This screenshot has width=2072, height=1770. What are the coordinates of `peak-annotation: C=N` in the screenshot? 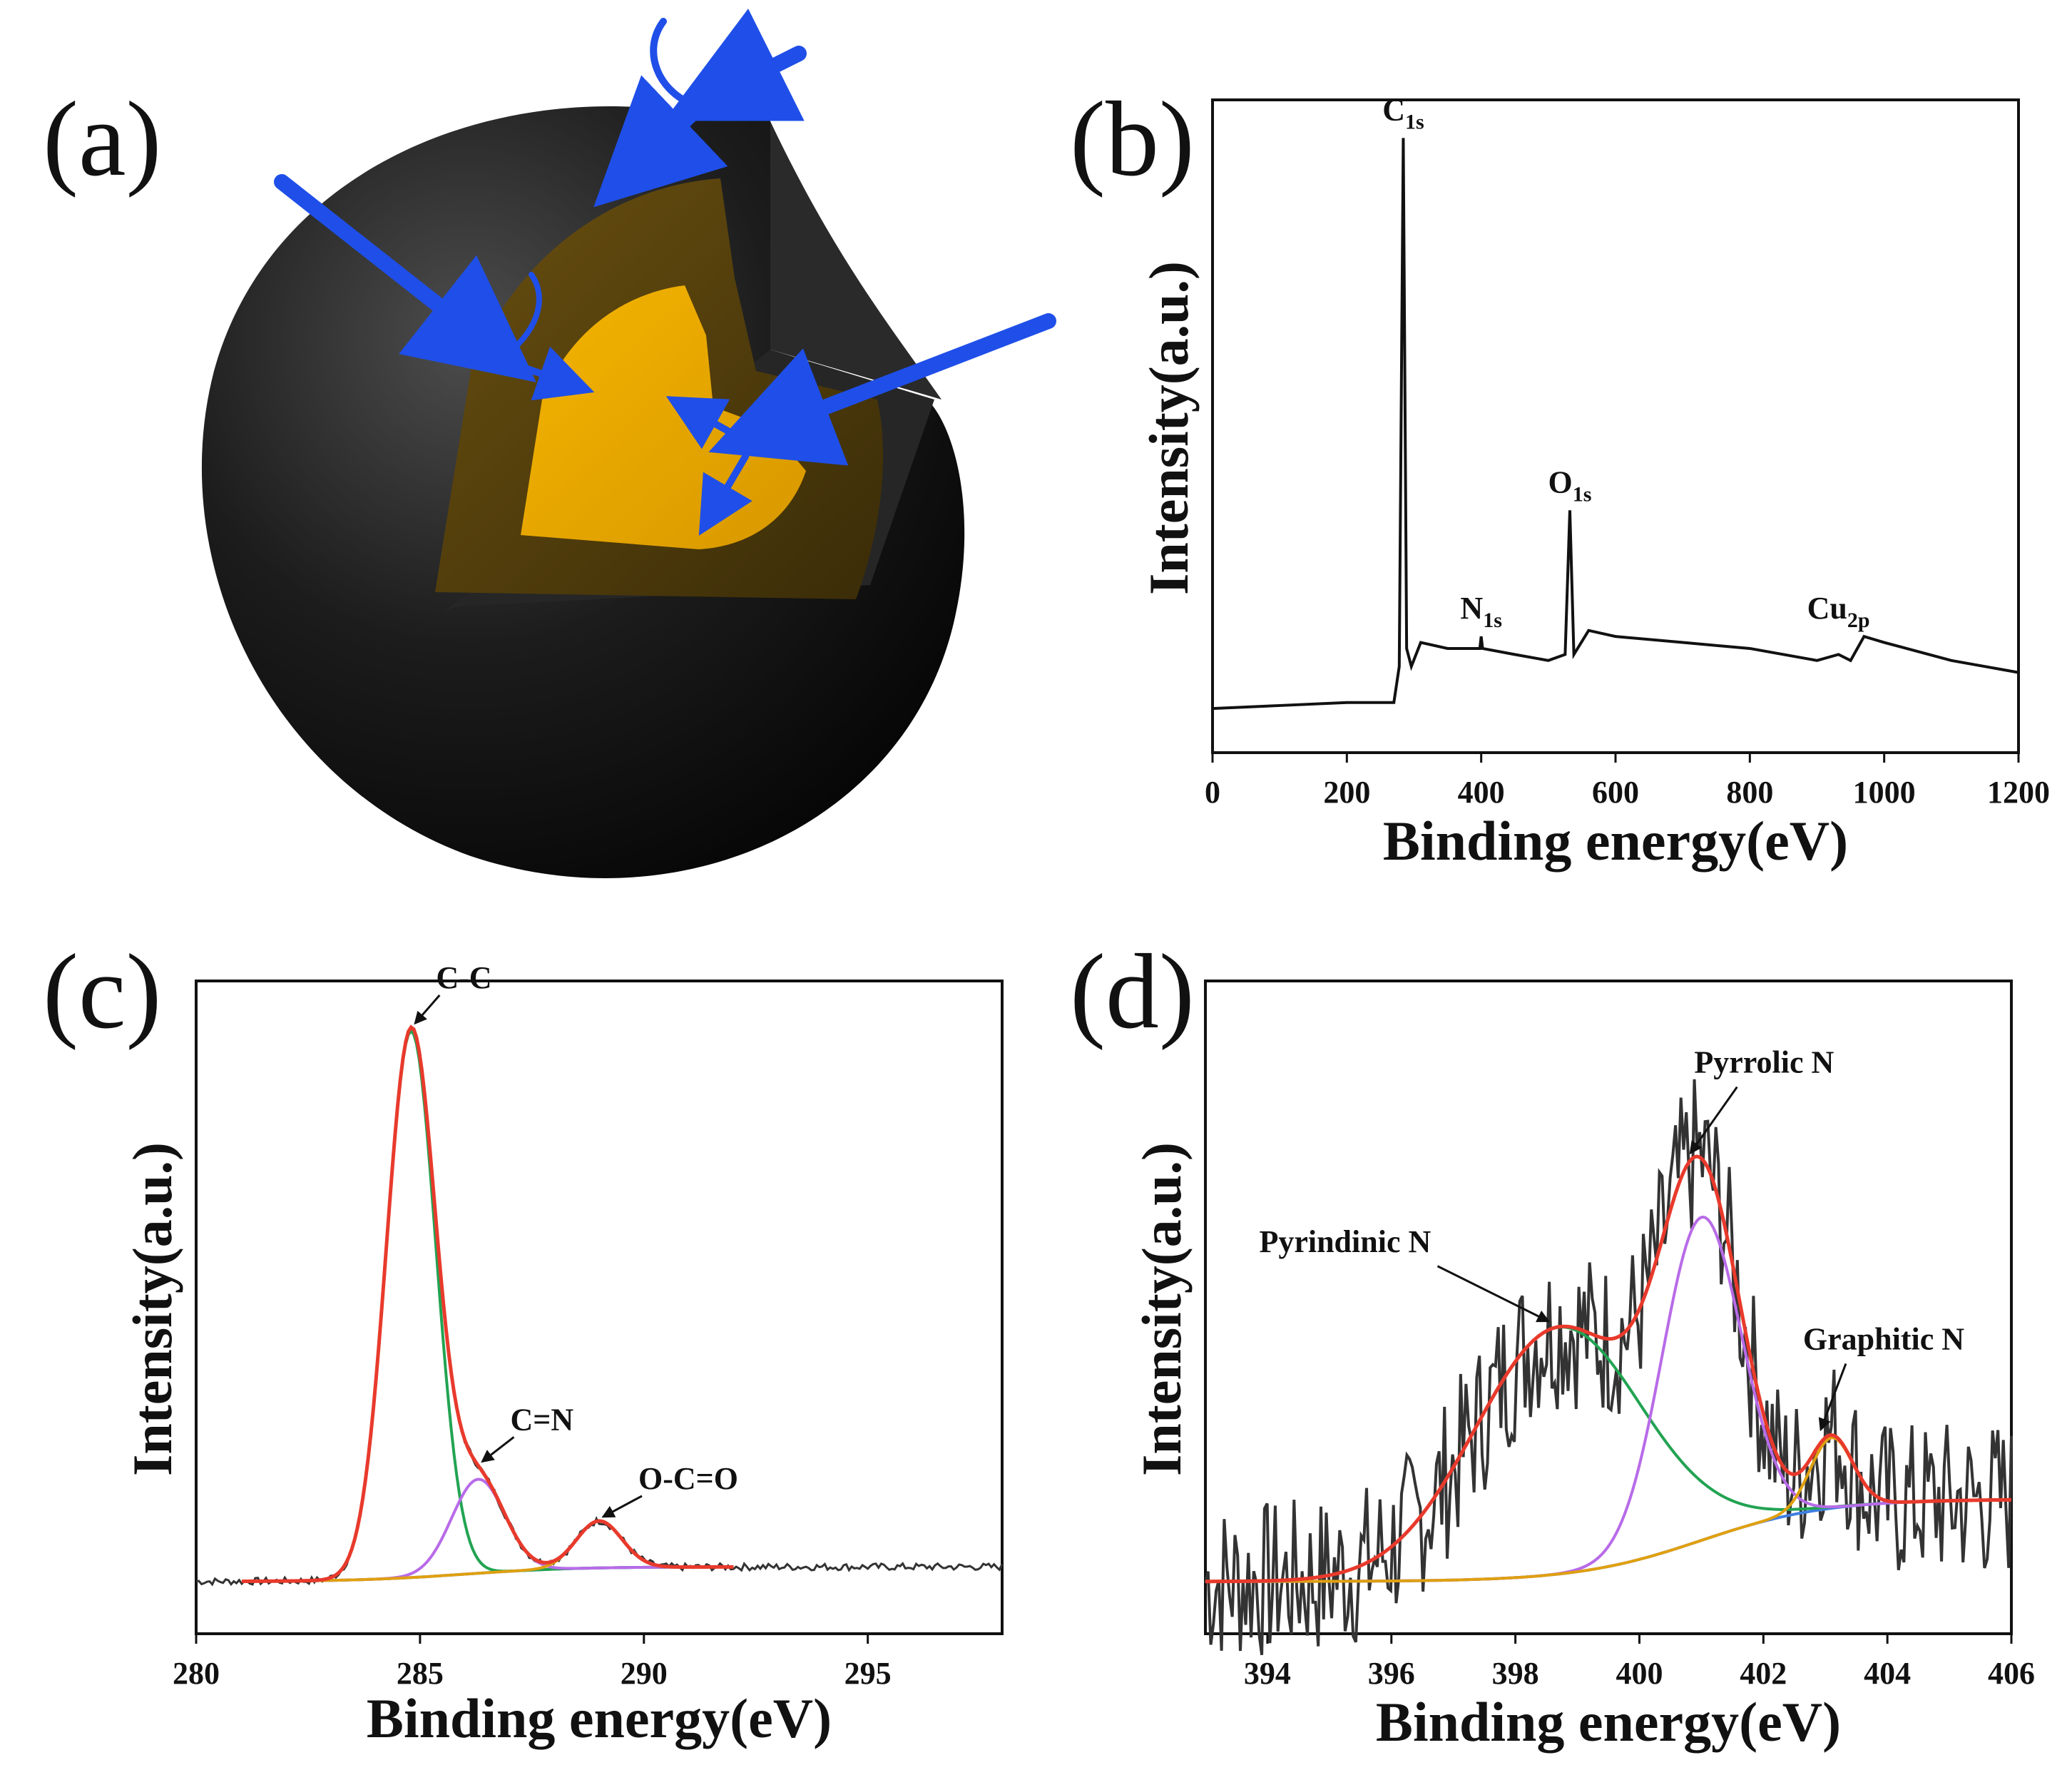 It's located at (542, 1419).